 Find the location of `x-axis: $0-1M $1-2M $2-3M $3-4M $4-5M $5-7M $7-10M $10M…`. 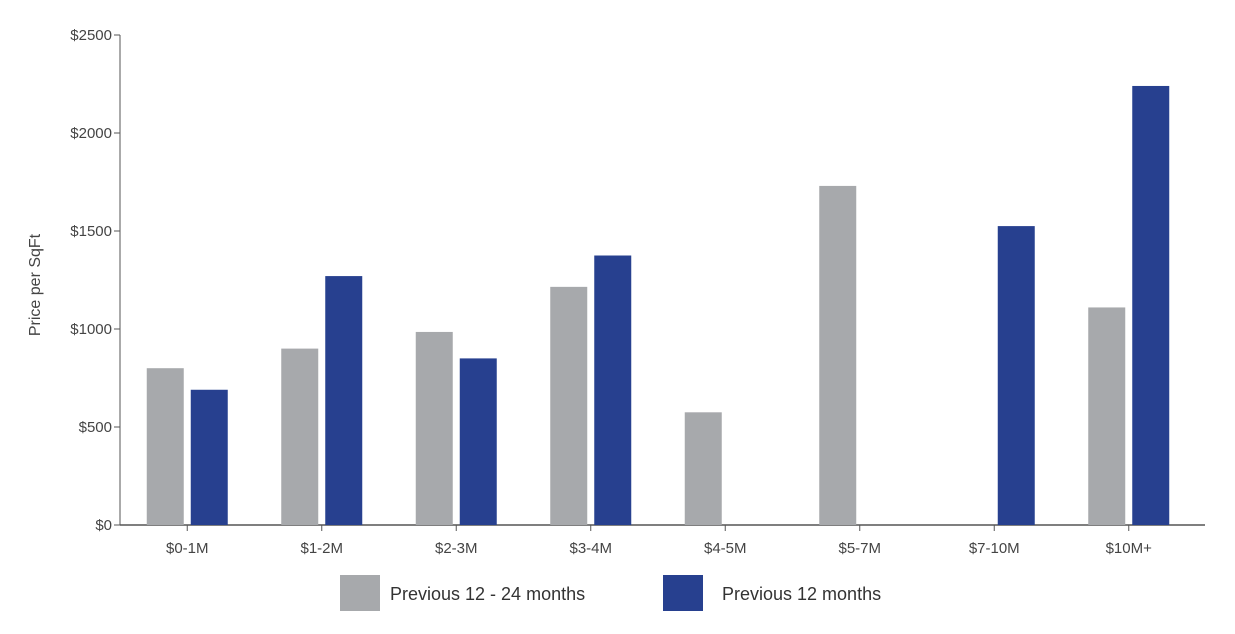

x-axis: $0-1M $1-2M $2-3M $3-4M $4-5M $5-7M $7-10M $10M… is located at coordinates (662, 540).